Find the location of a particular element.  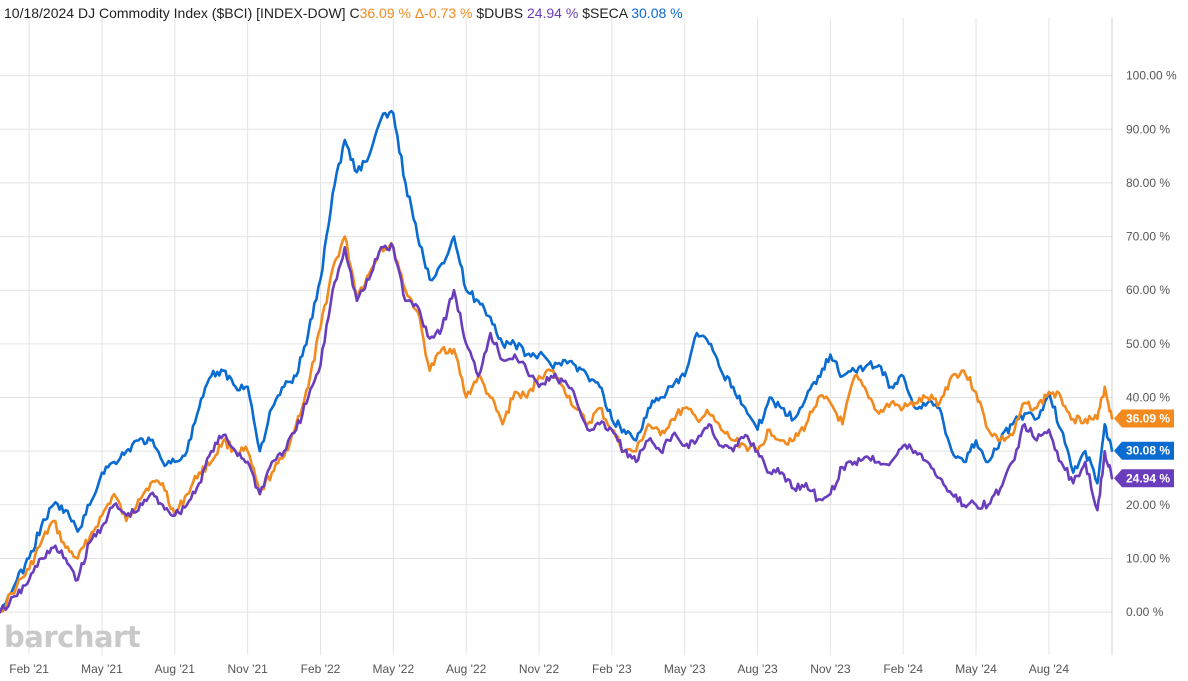

x-tick-label: Nov '21 is located at coordinates (247, 669).